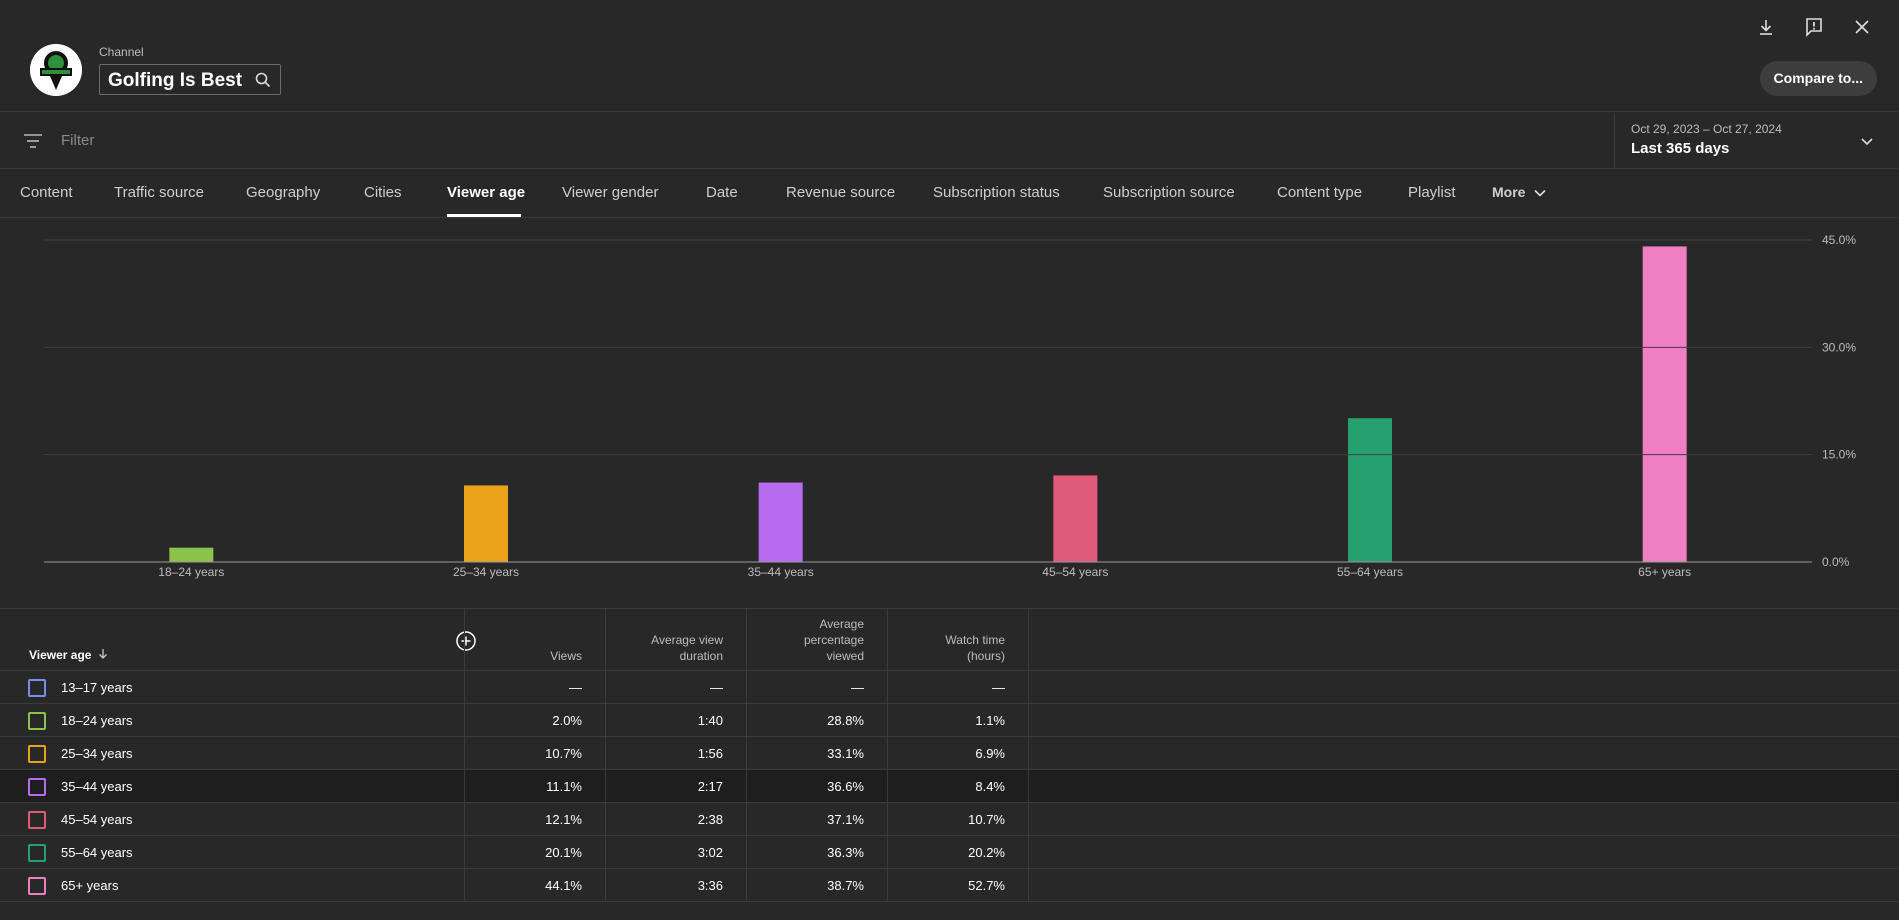 The height and width of the screenshot is (920, 1899). What do you see at coordinates (841, 624) in the screenshot?
I see `avg-percentage-line1: Average` at bounding box center [841, 624].